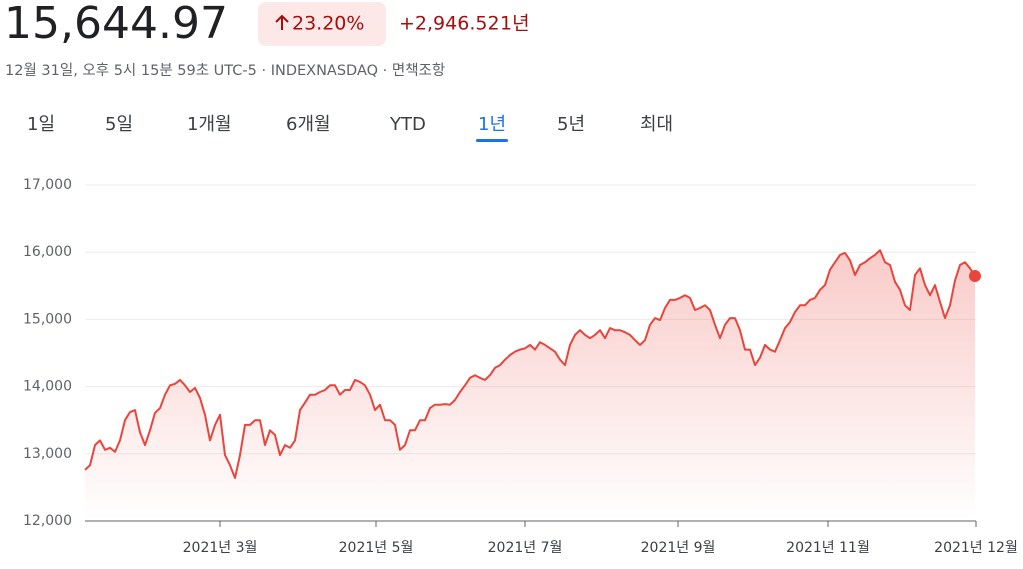 This screenshot has width=1023, height=569. Describe the element at coordinates (41, 124) in the screenshot. I see `tab: 1일` at that location.